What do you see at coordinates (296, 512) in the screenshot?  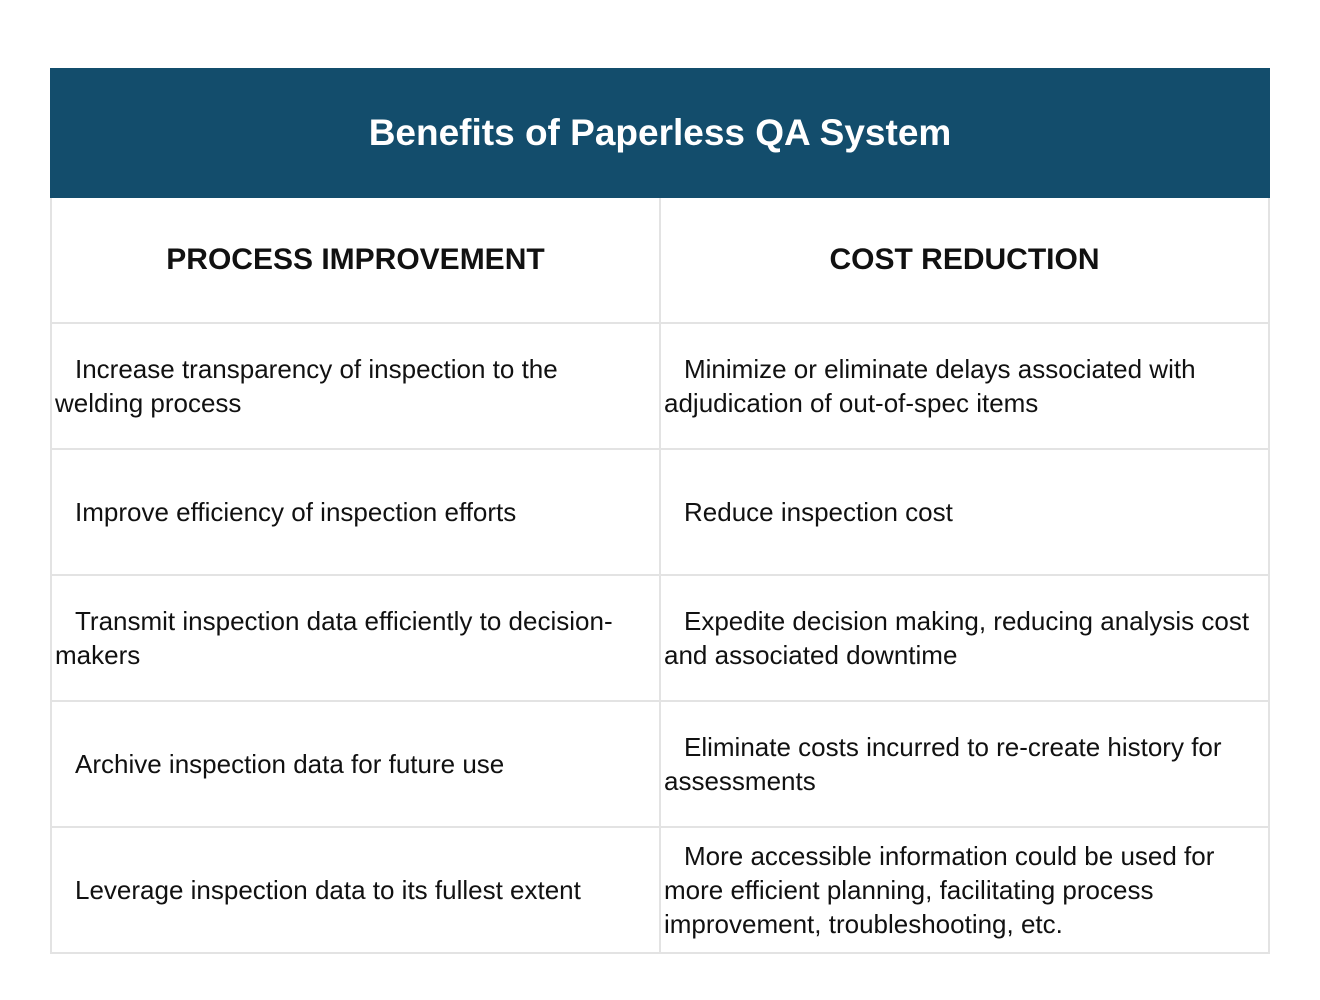 I see `cell-text: Improve efficiency of inspection efforts` at bounding box center [296, 512].